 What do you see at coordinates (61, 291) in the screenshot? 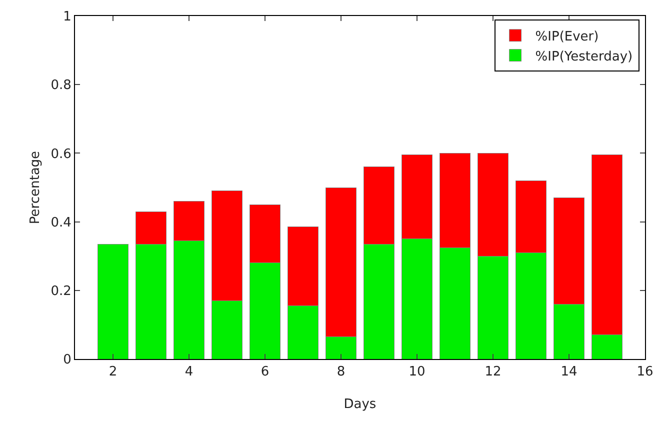
I see `y-tick-label: 0.2` at bounding box center [61, 291].